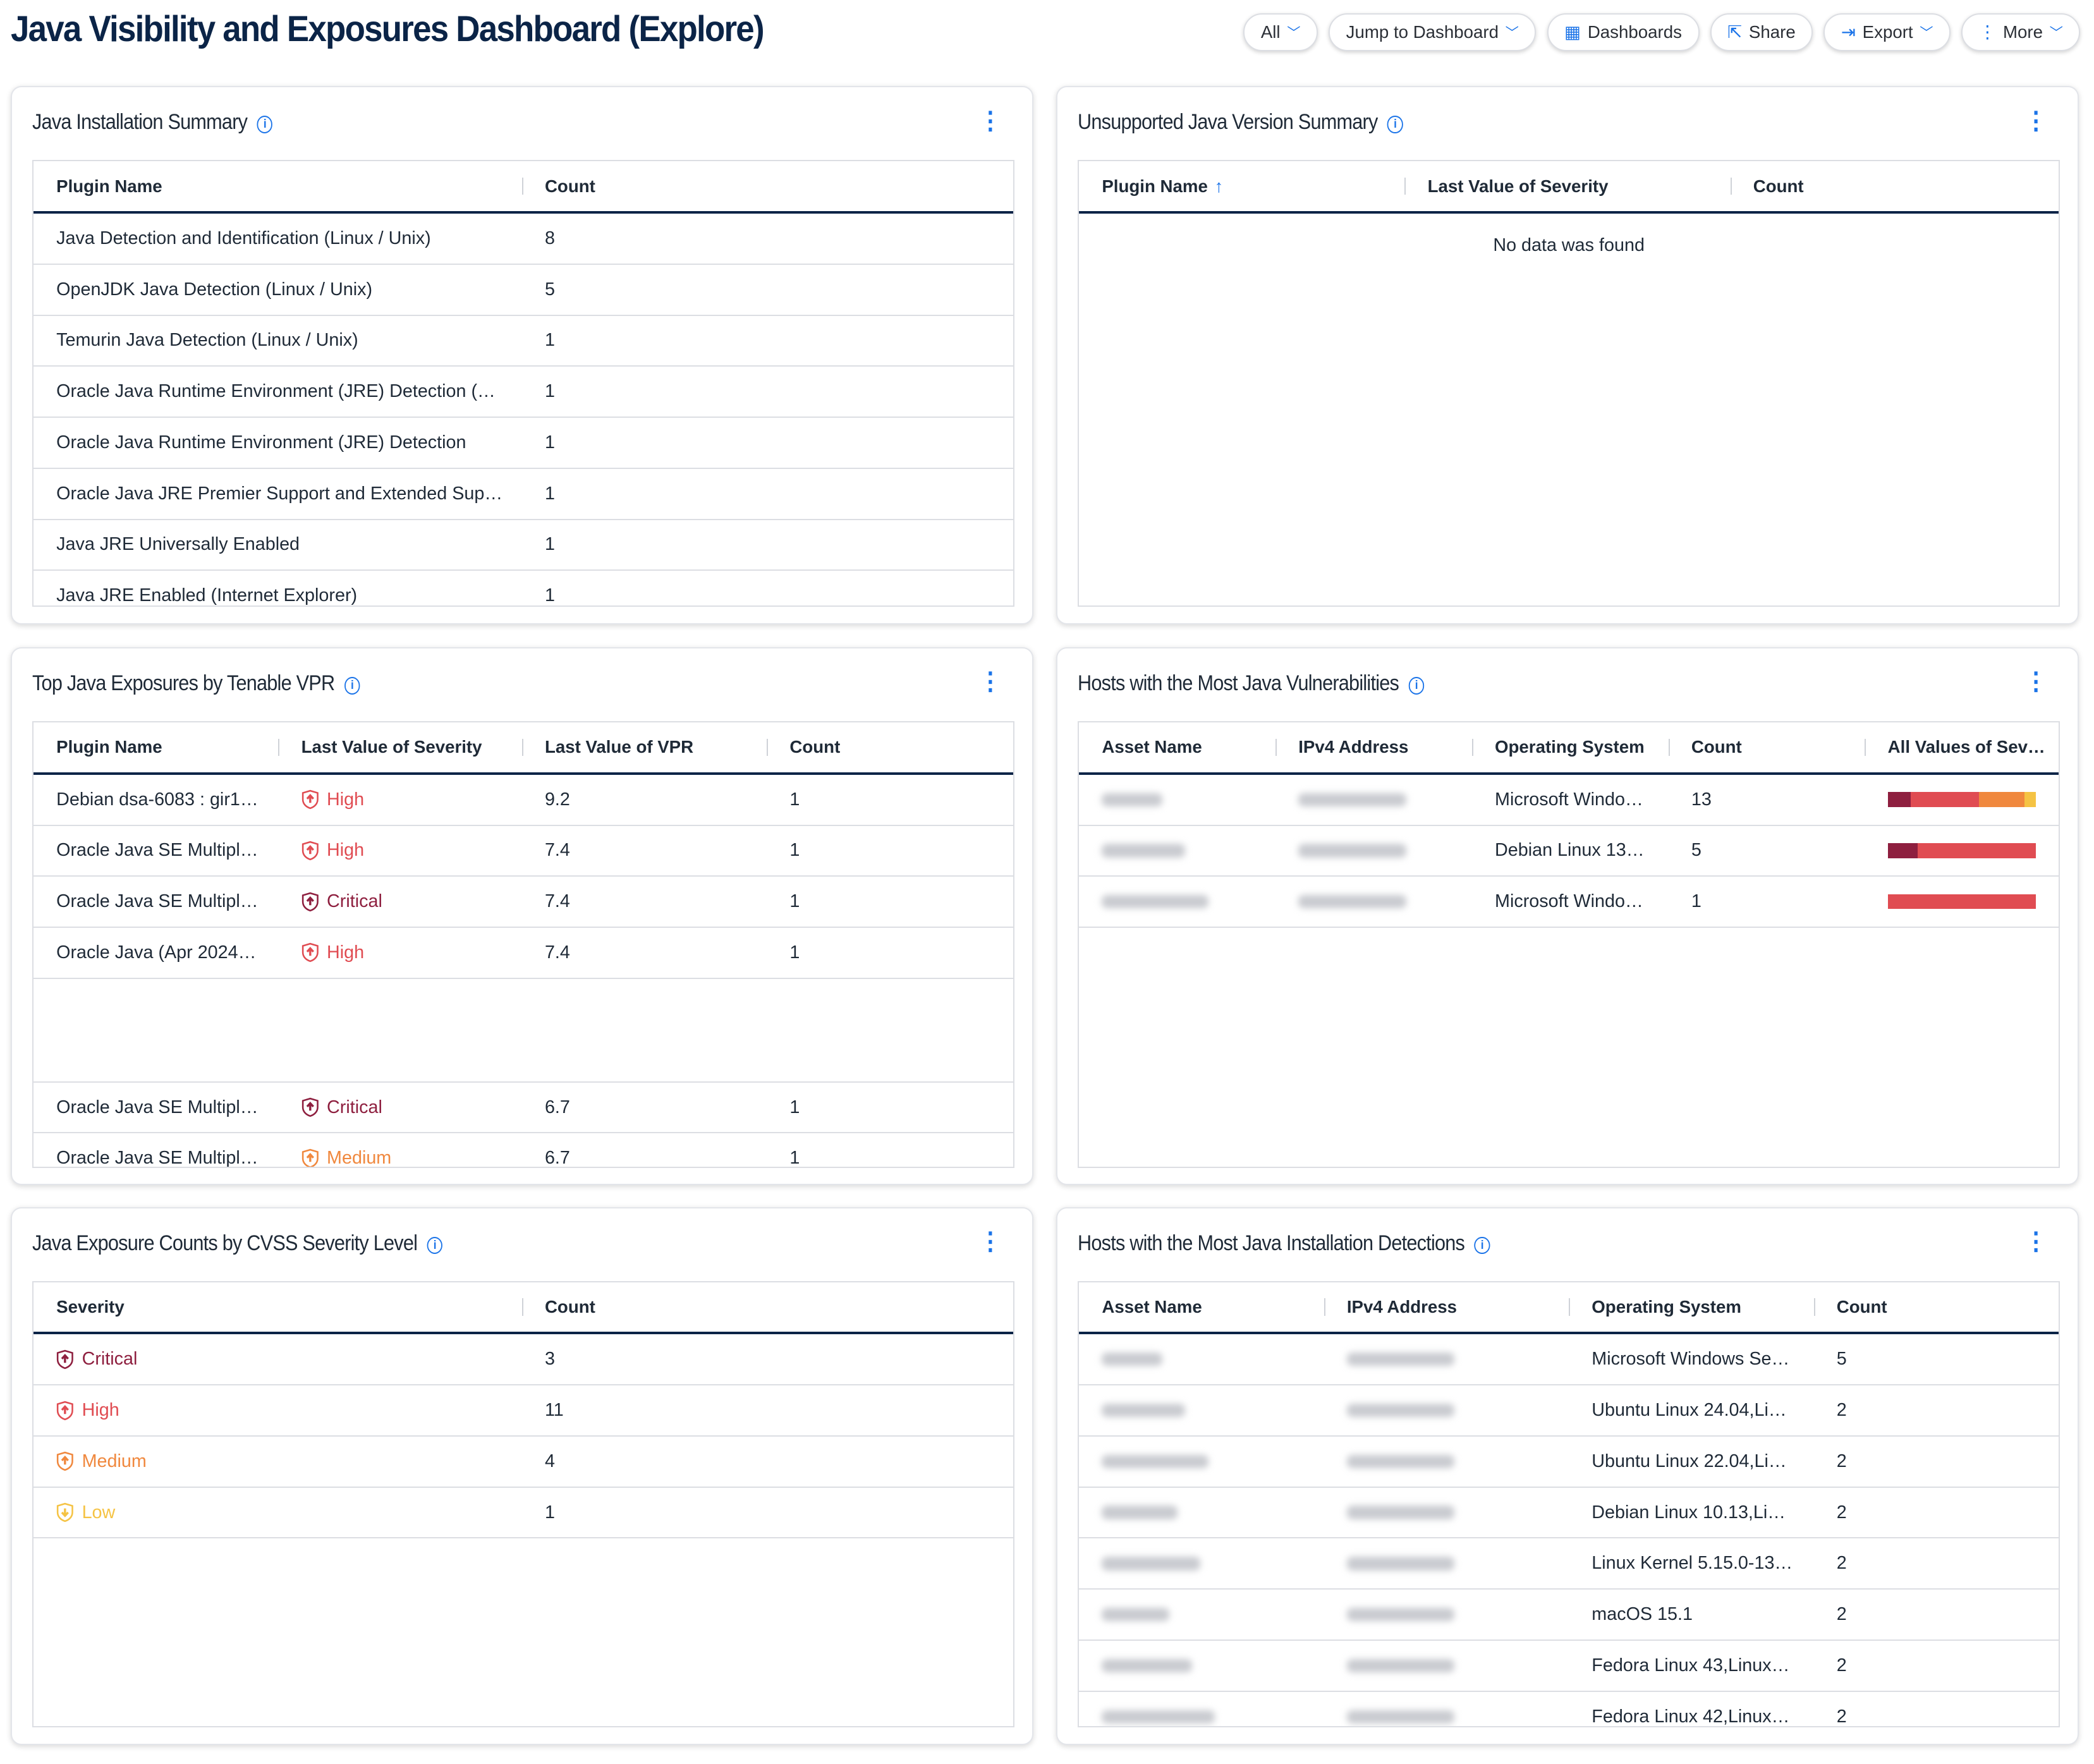 The image size is (2094, 1764). Describe the element at coordinates (523, 800) in the screenshot. I see `table-row: Debian dsa-6083 : gir1… High 9.2 1` at that location.